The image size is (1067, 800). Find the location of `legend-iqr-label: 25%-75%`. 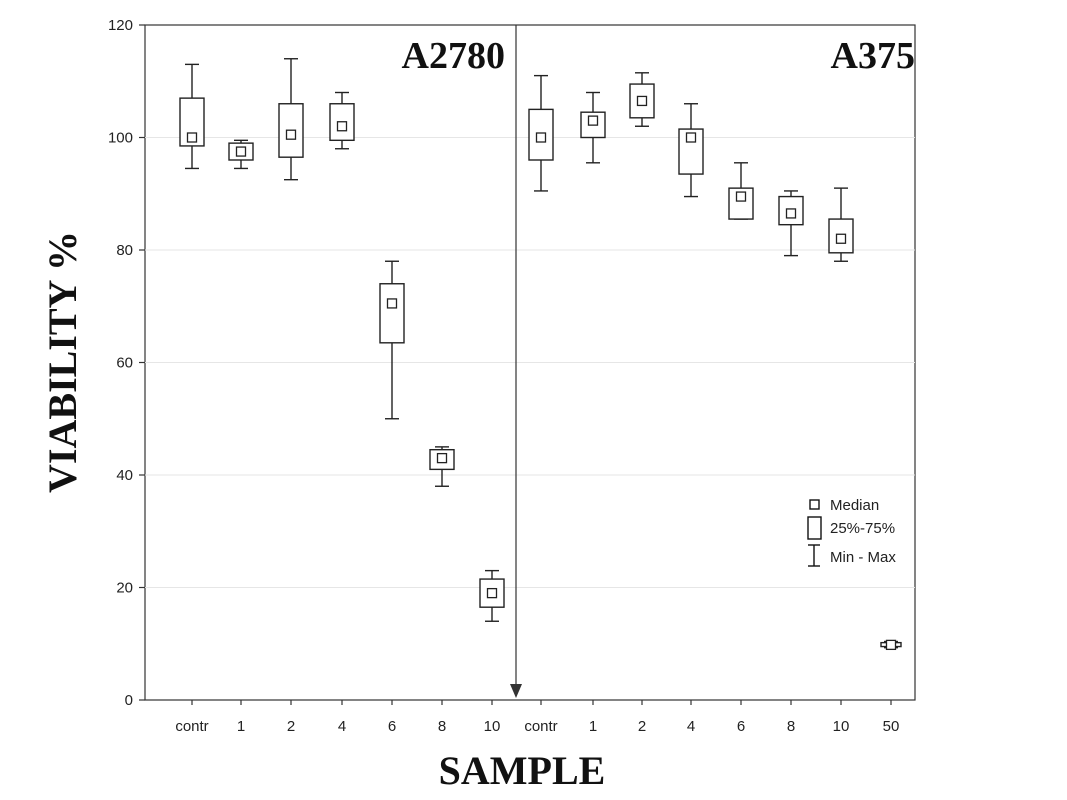

legend-iqr-label: 25%-75% is located at coordinates (862, 528).